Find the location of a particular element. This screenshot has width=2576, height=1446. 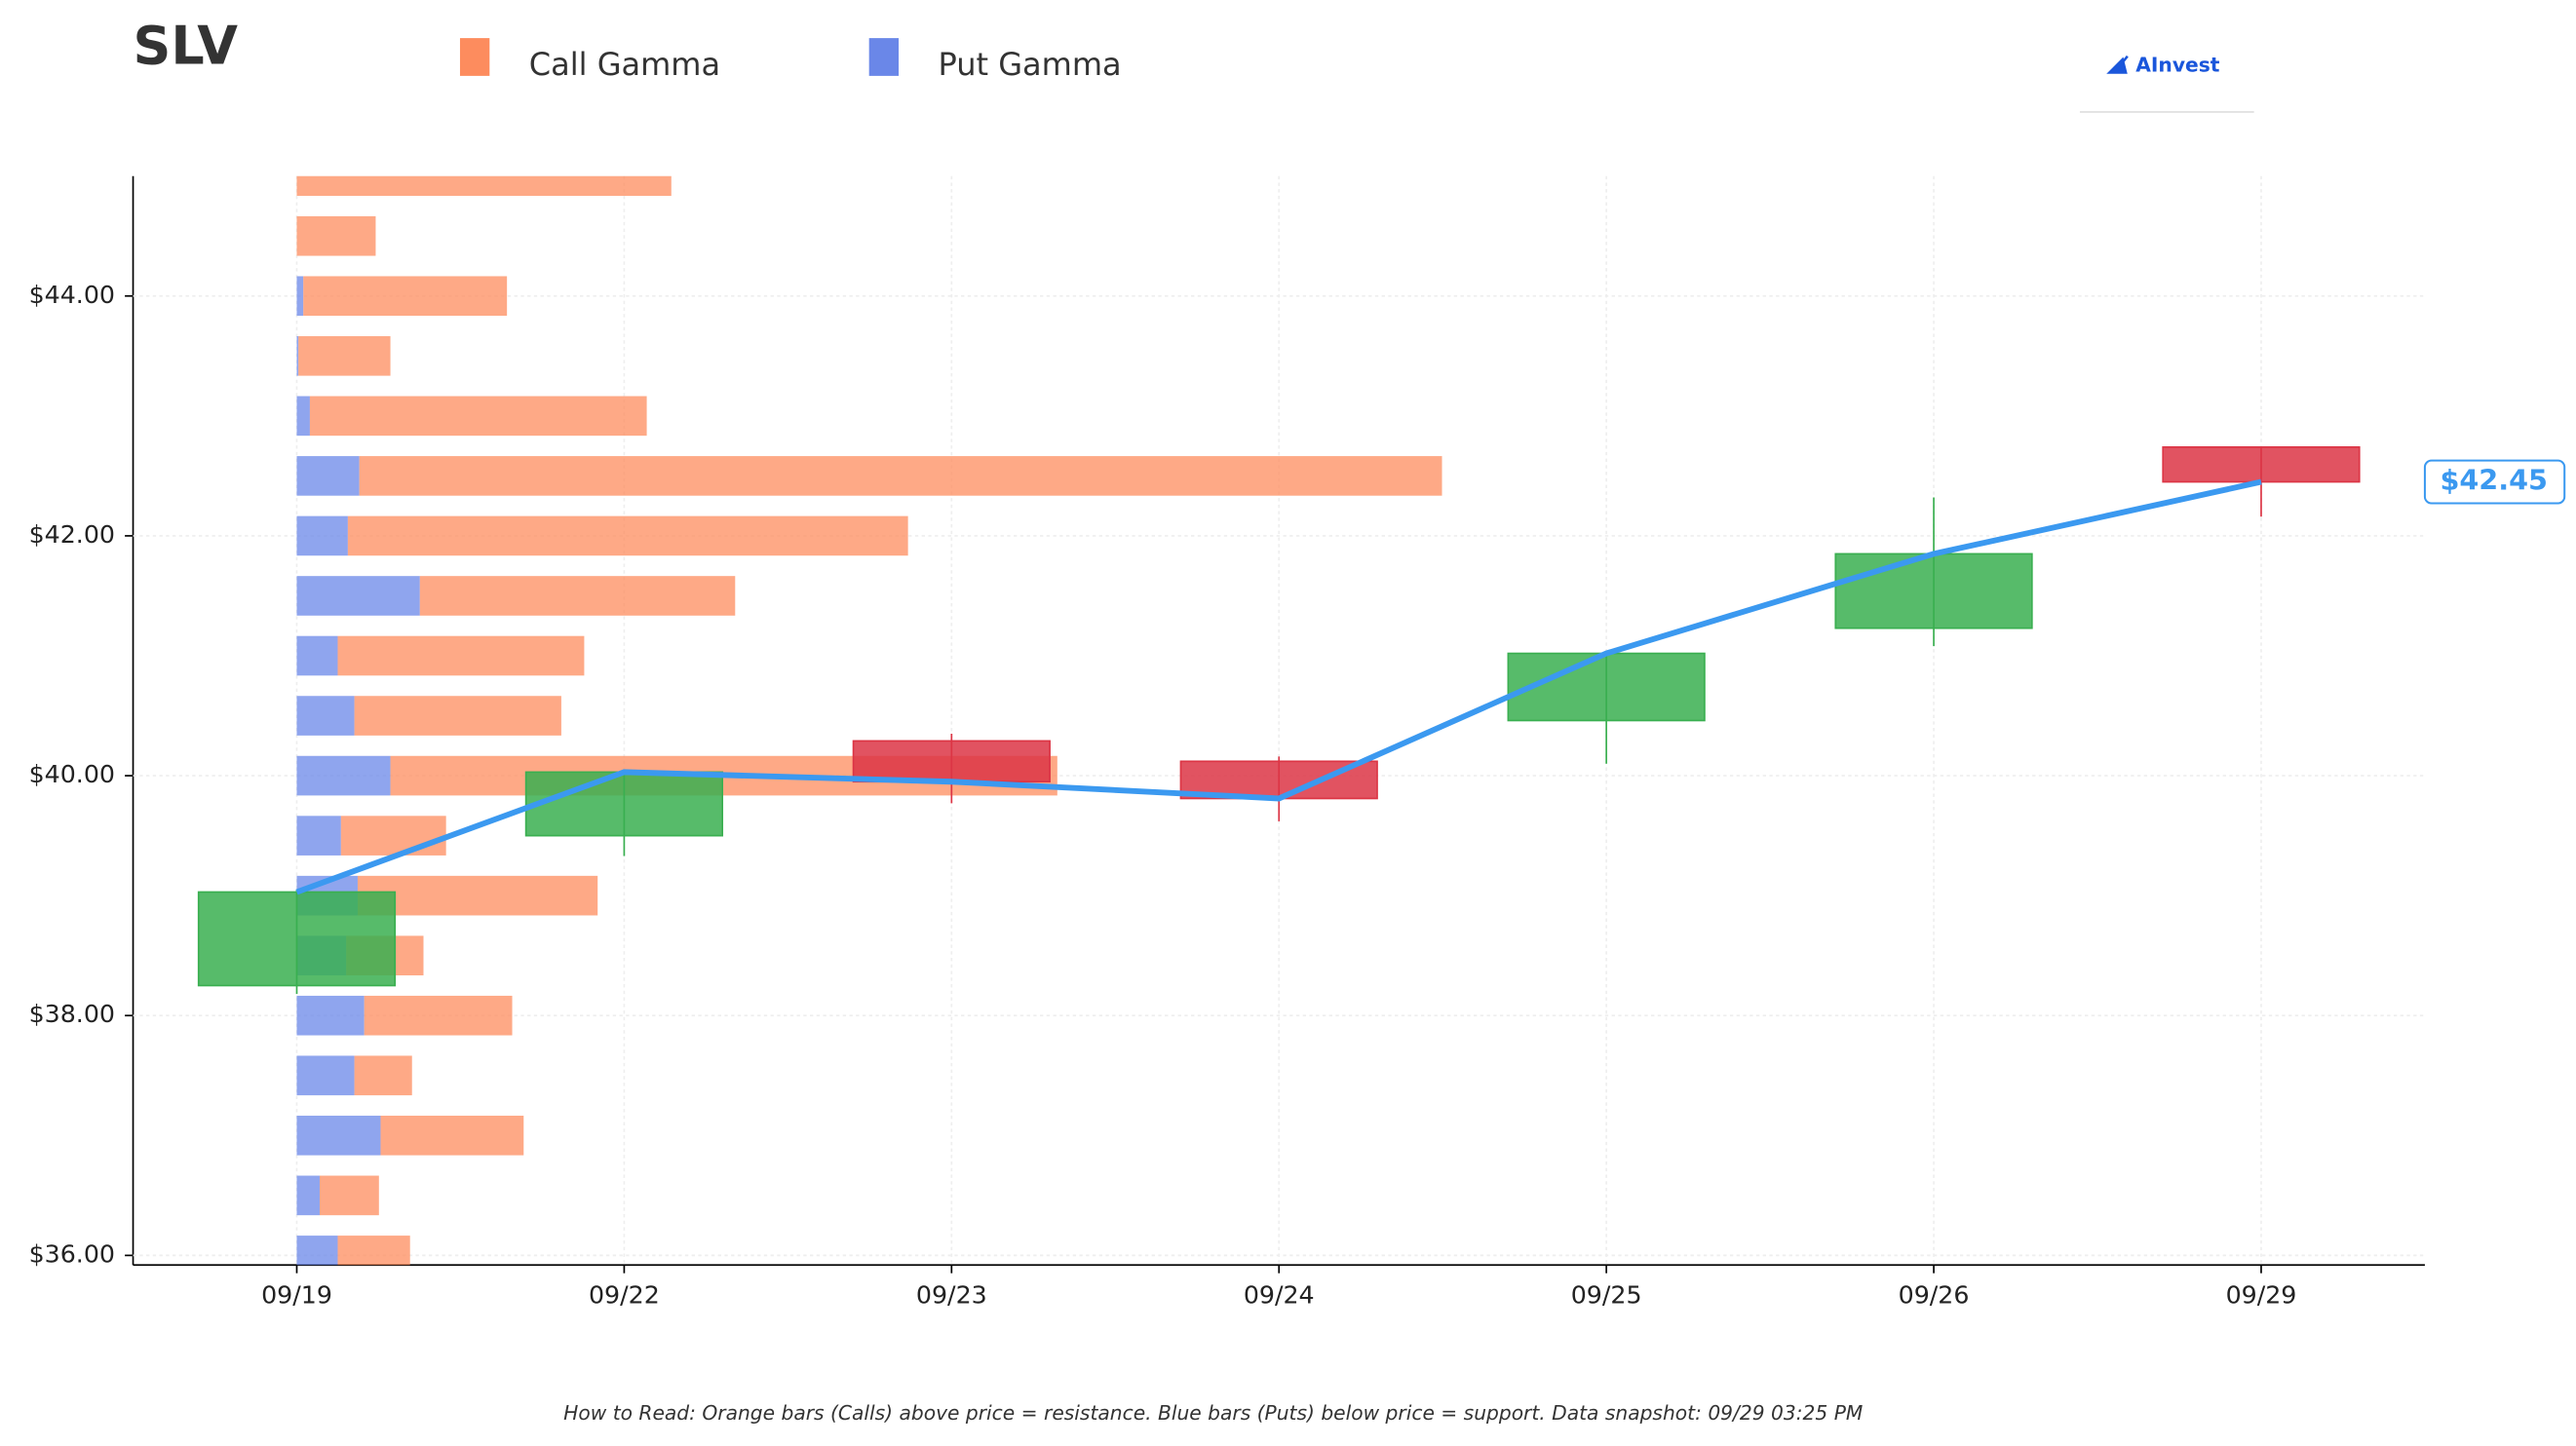

price-tag-label: $42.45 is located at coordinates (2494, 480).